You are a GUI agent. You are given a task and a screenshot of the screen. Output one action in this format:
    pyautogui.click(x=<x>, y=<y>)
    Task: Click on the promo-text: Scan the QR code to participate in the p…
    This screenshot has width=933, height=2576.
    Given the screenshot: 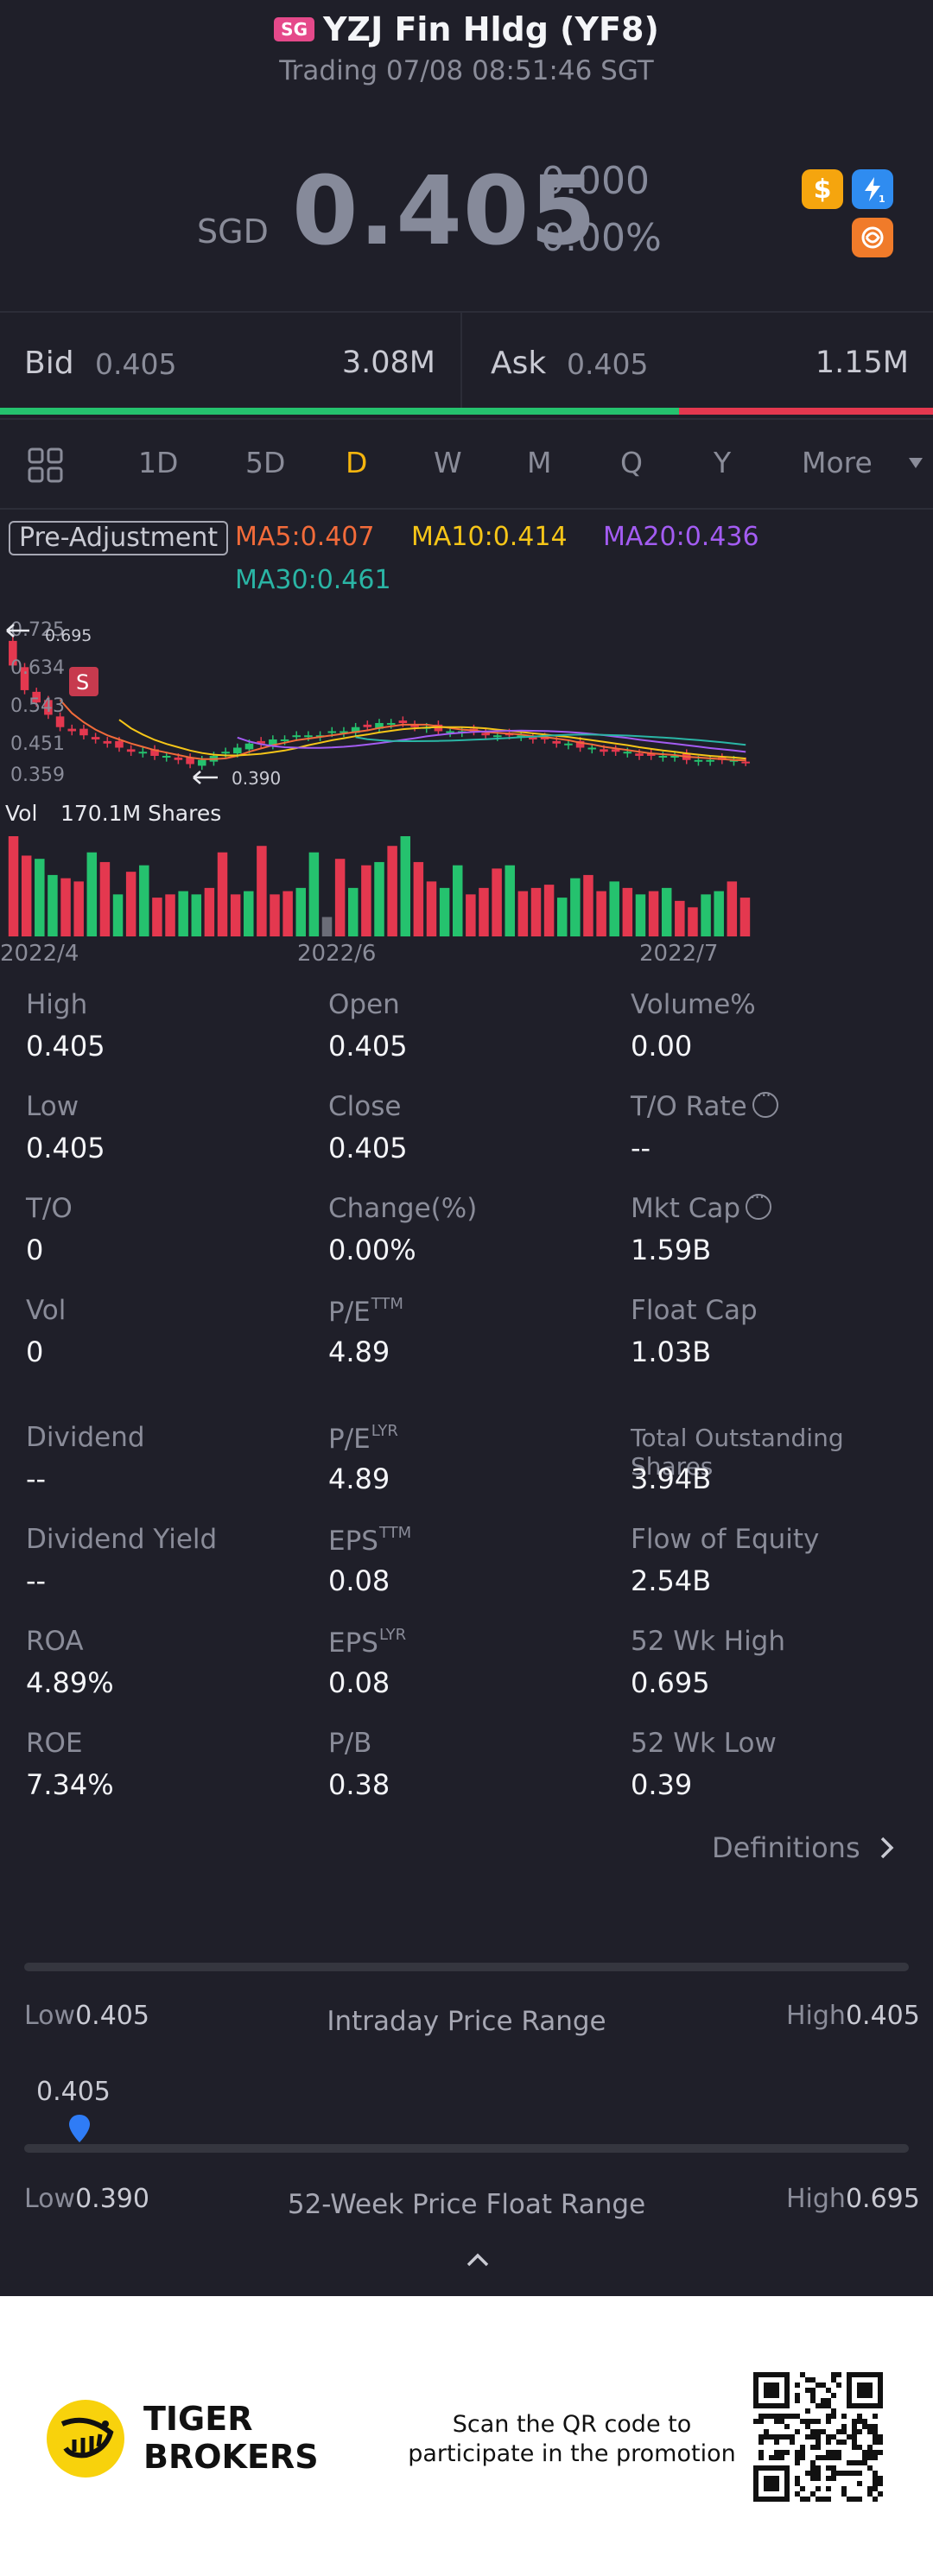 What is the action you would take?
    pyautogui.click(x=572, y=2439)
    